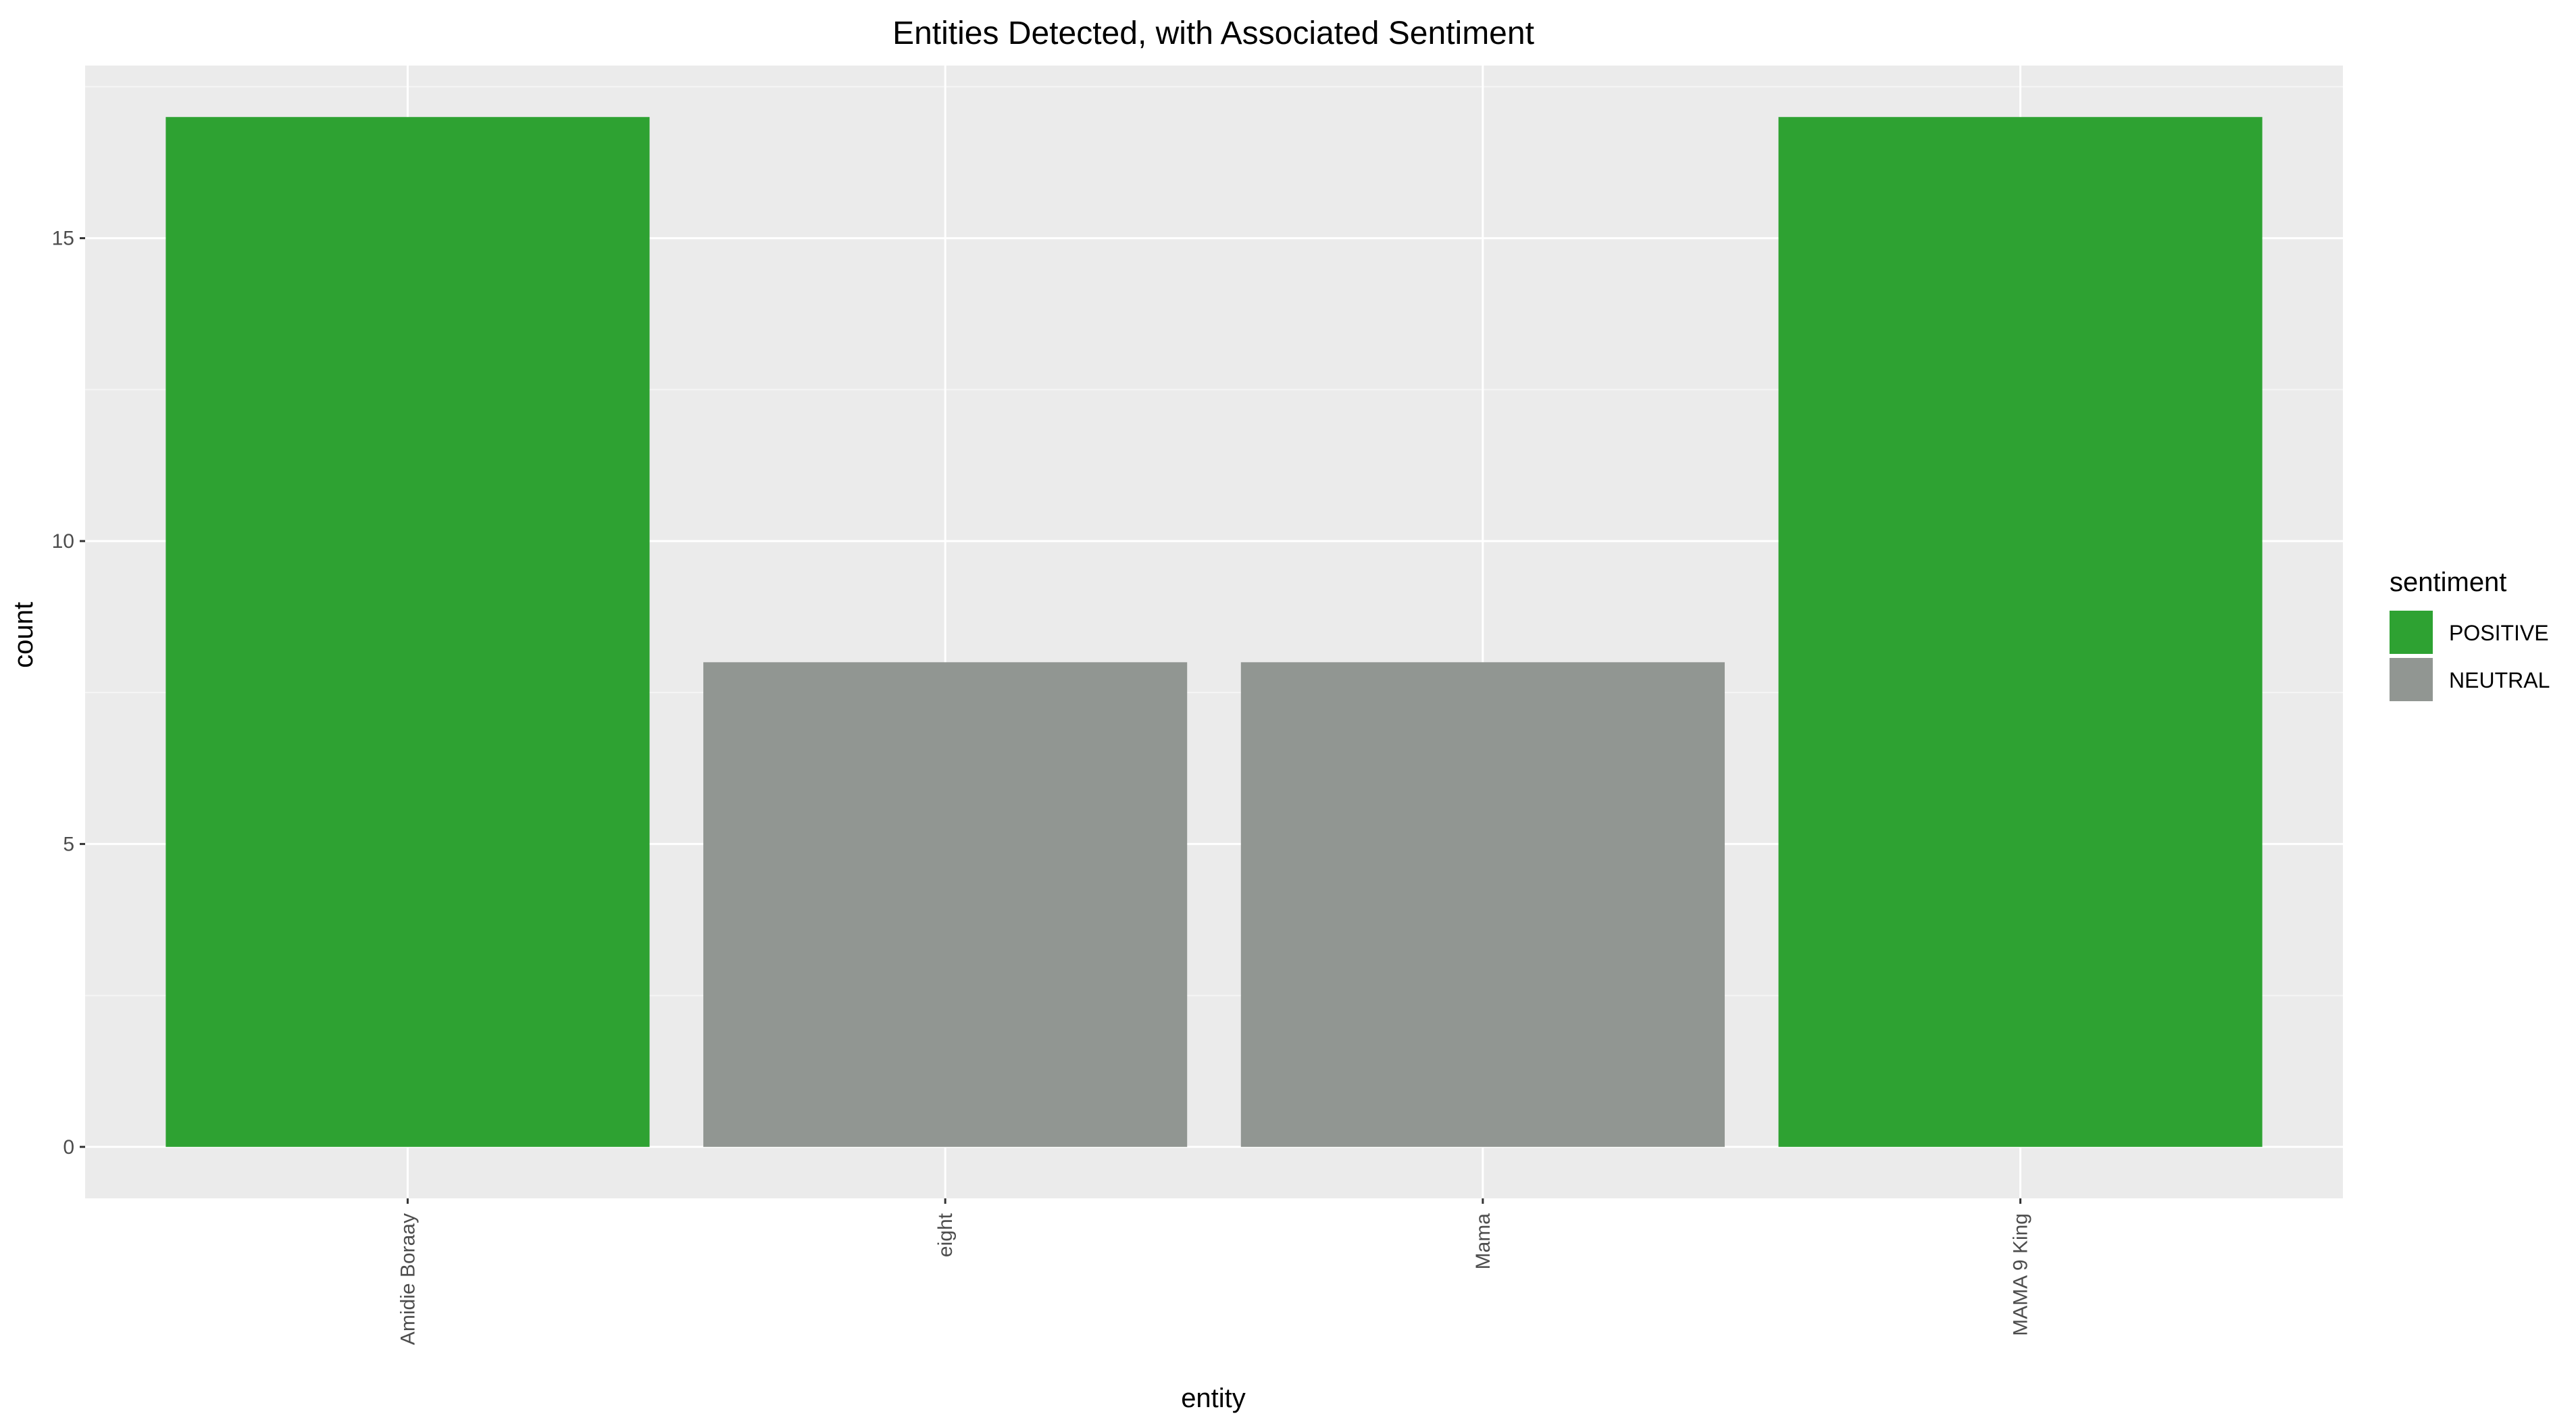 The height and width of the screenshot is (1424, 2576). What do you see at coordinates (1483, 1241) in the screenshot?
I see `x-tick-label: Mama` at bounding box center [1483, 1241].